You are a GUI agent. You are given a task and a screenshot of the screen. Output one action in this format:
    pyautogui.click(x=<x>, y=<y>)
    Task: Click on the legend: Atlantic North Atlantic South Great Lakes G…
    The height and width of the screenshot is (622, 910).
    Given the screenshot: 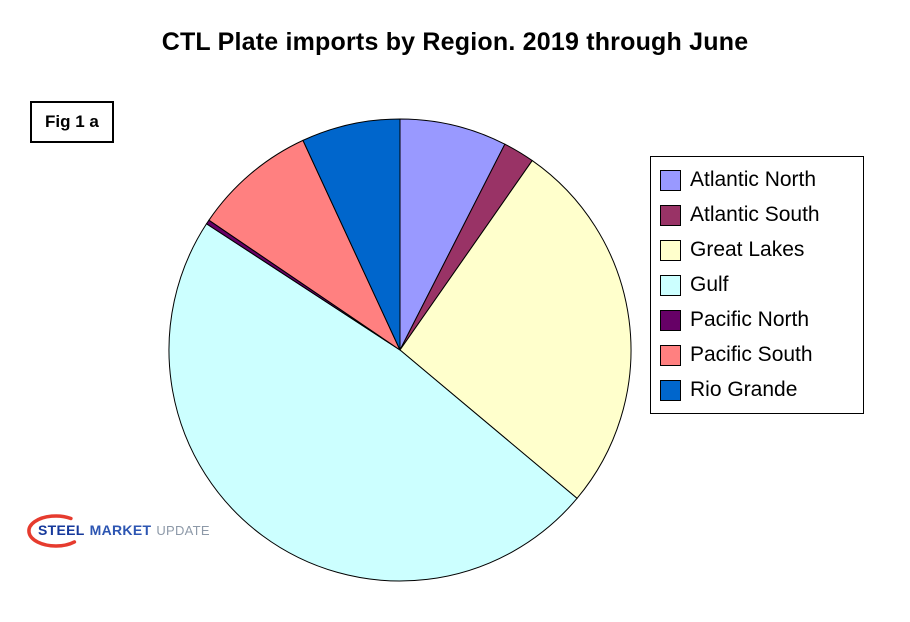 What is the action you would take?
    pyautogui.click(x=757, y=285)
    